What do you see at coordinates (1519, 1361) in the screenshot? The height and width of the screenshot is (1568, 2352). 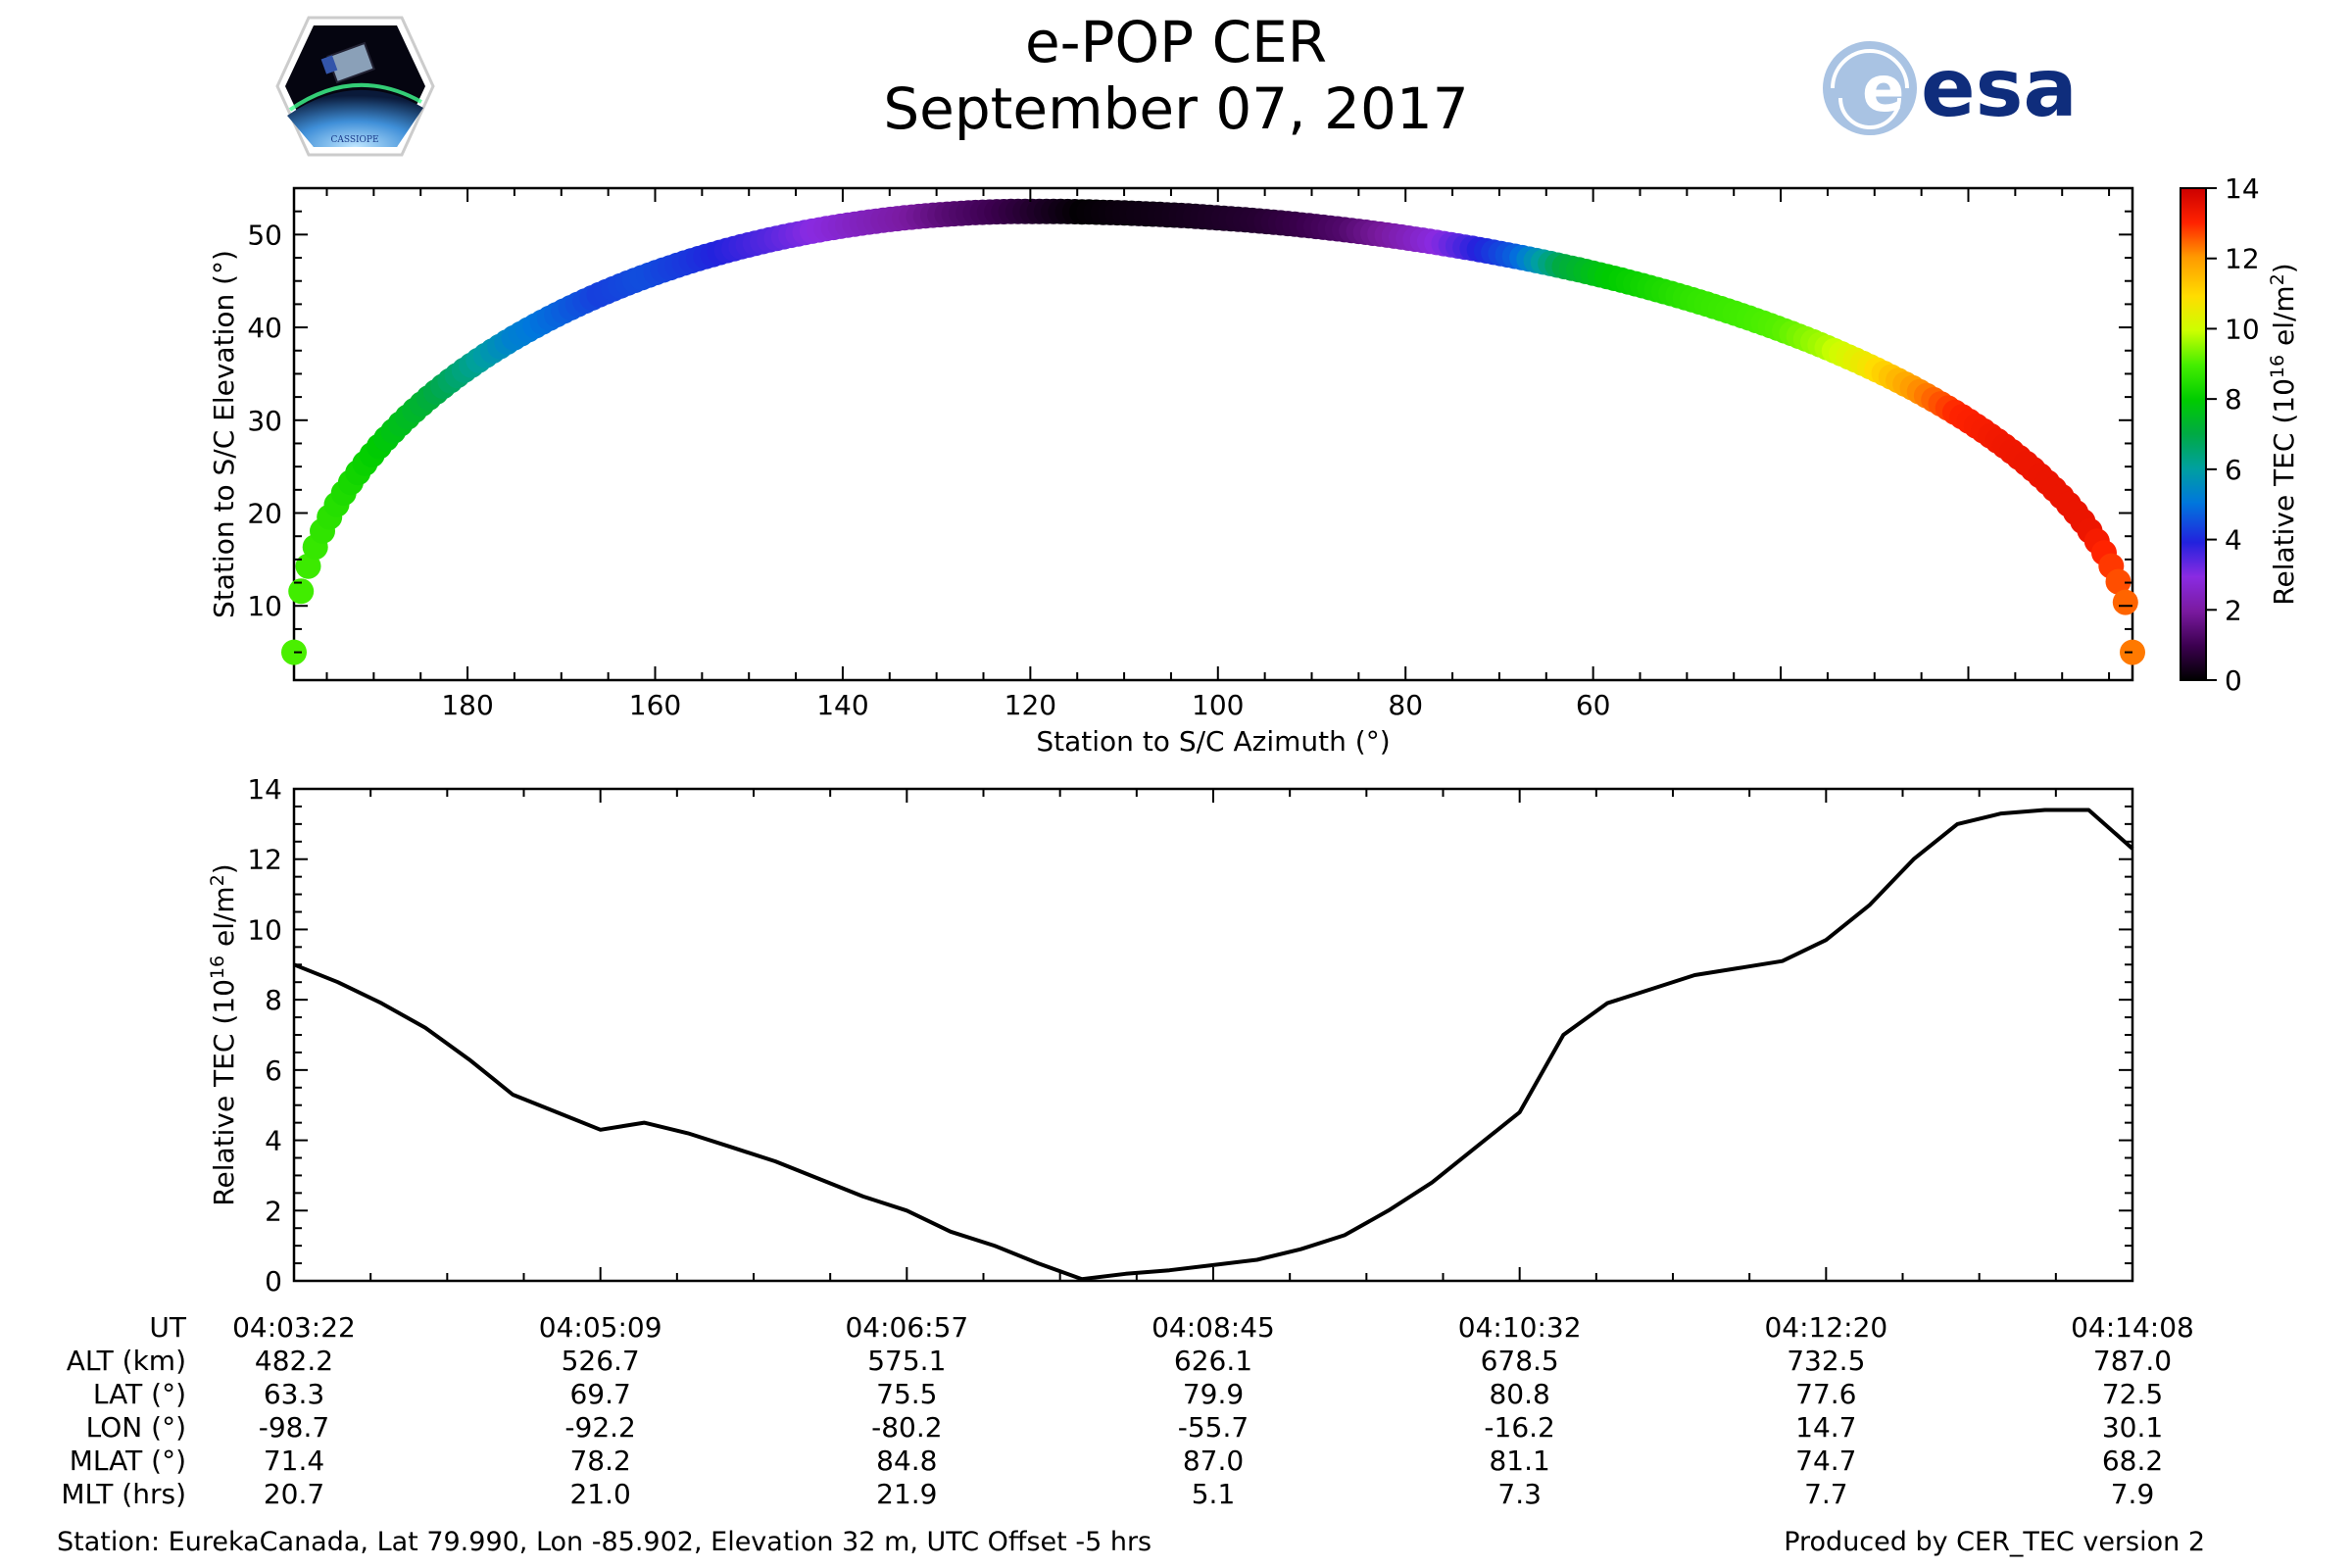 I see `table-cell: 678.5` at bounding box center [1519, 1361].